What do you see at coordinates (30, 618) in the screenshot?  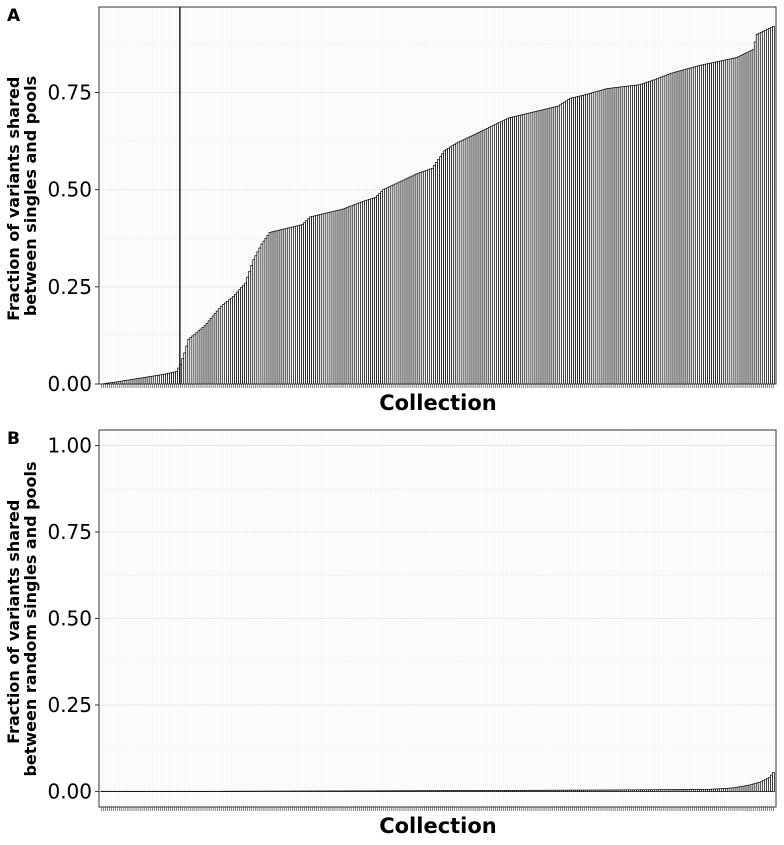 I see `panel-b-y-axis-title-line2: between random singles and pools` at bounding box center [30, 618].